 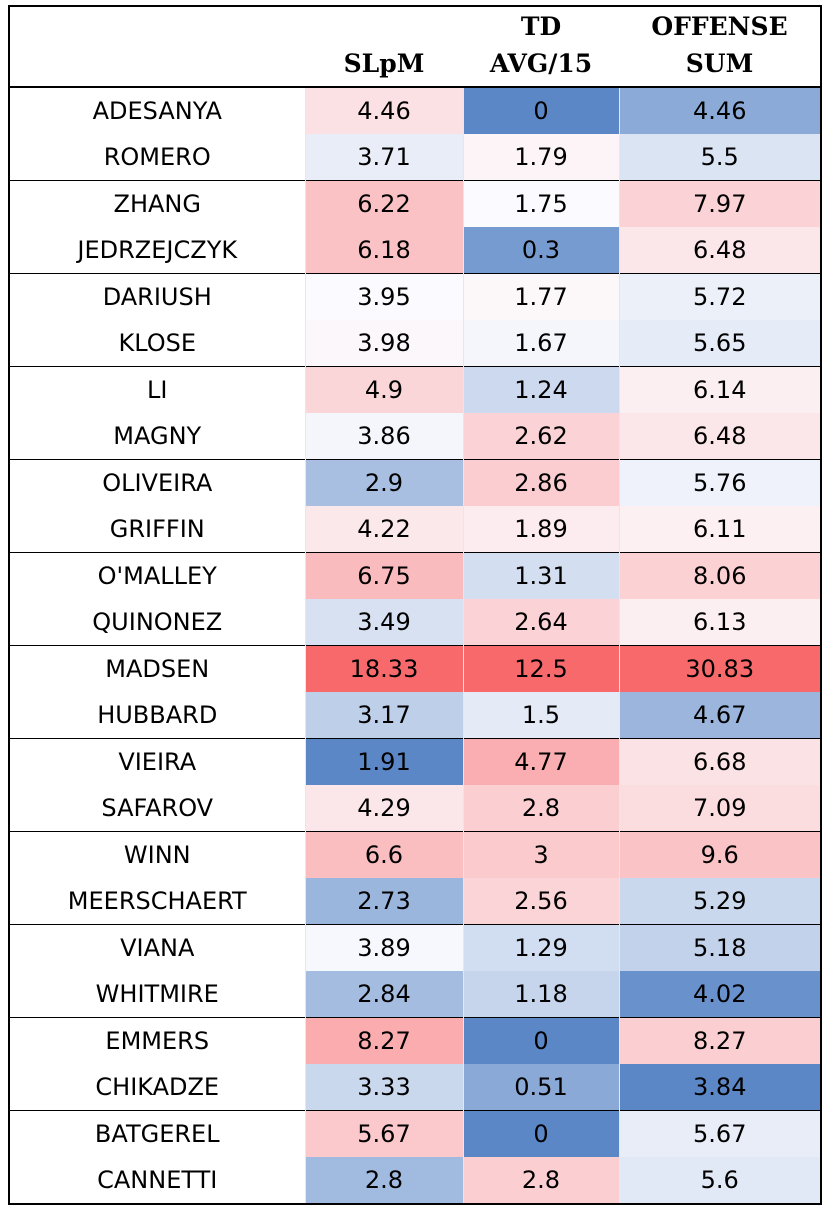 I want to click on heat-cell-slpm: 2.8, so click(x=383, y=1180).